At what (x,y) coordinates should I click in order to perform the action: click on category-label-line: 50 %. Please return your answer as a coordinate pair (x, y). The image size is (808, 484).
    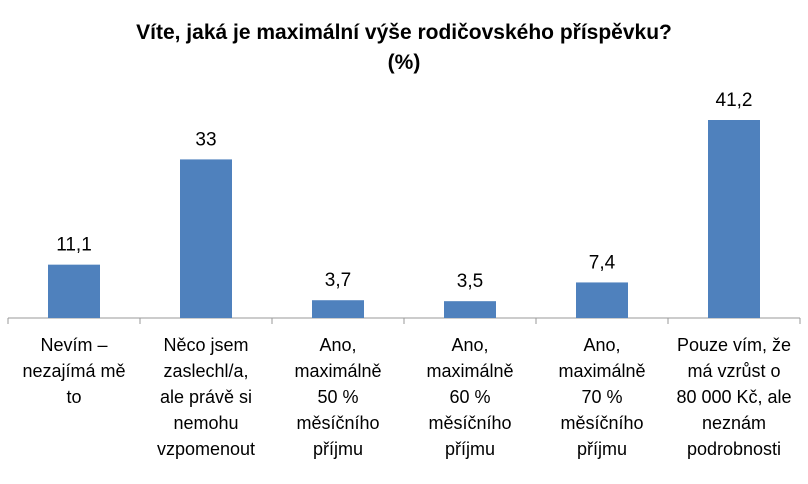
    Looking at the image, I should click on (338, 397).